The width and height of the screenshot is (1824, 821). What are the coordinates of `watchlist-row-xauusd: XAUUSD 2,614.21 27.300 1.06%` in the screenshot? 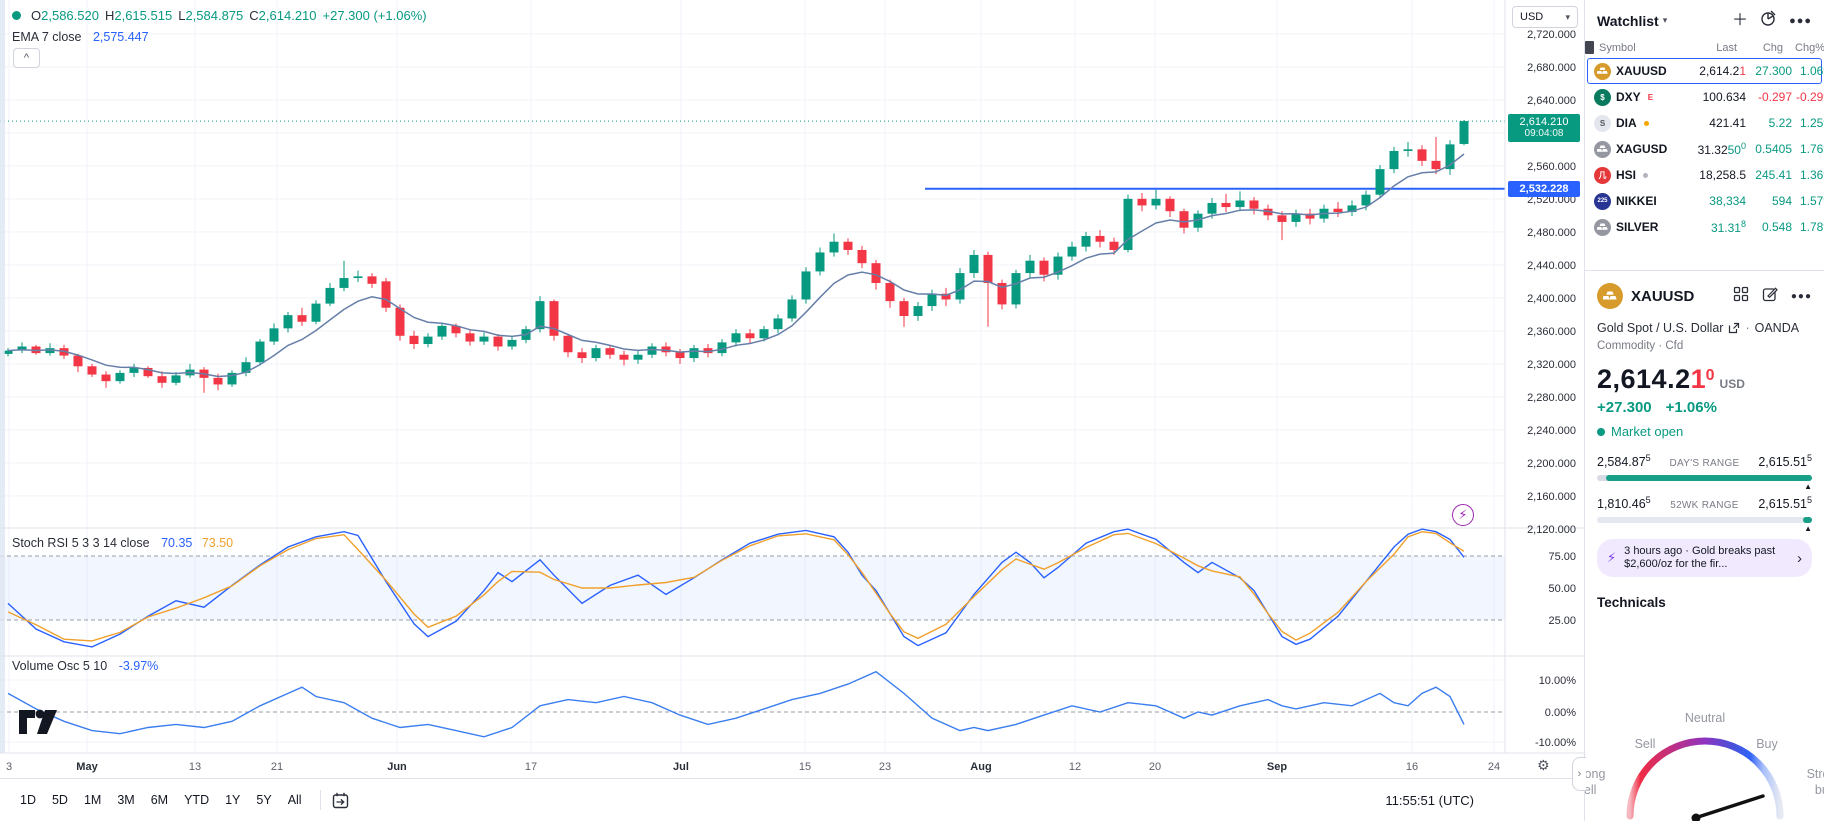 It's located at (1705, 71).